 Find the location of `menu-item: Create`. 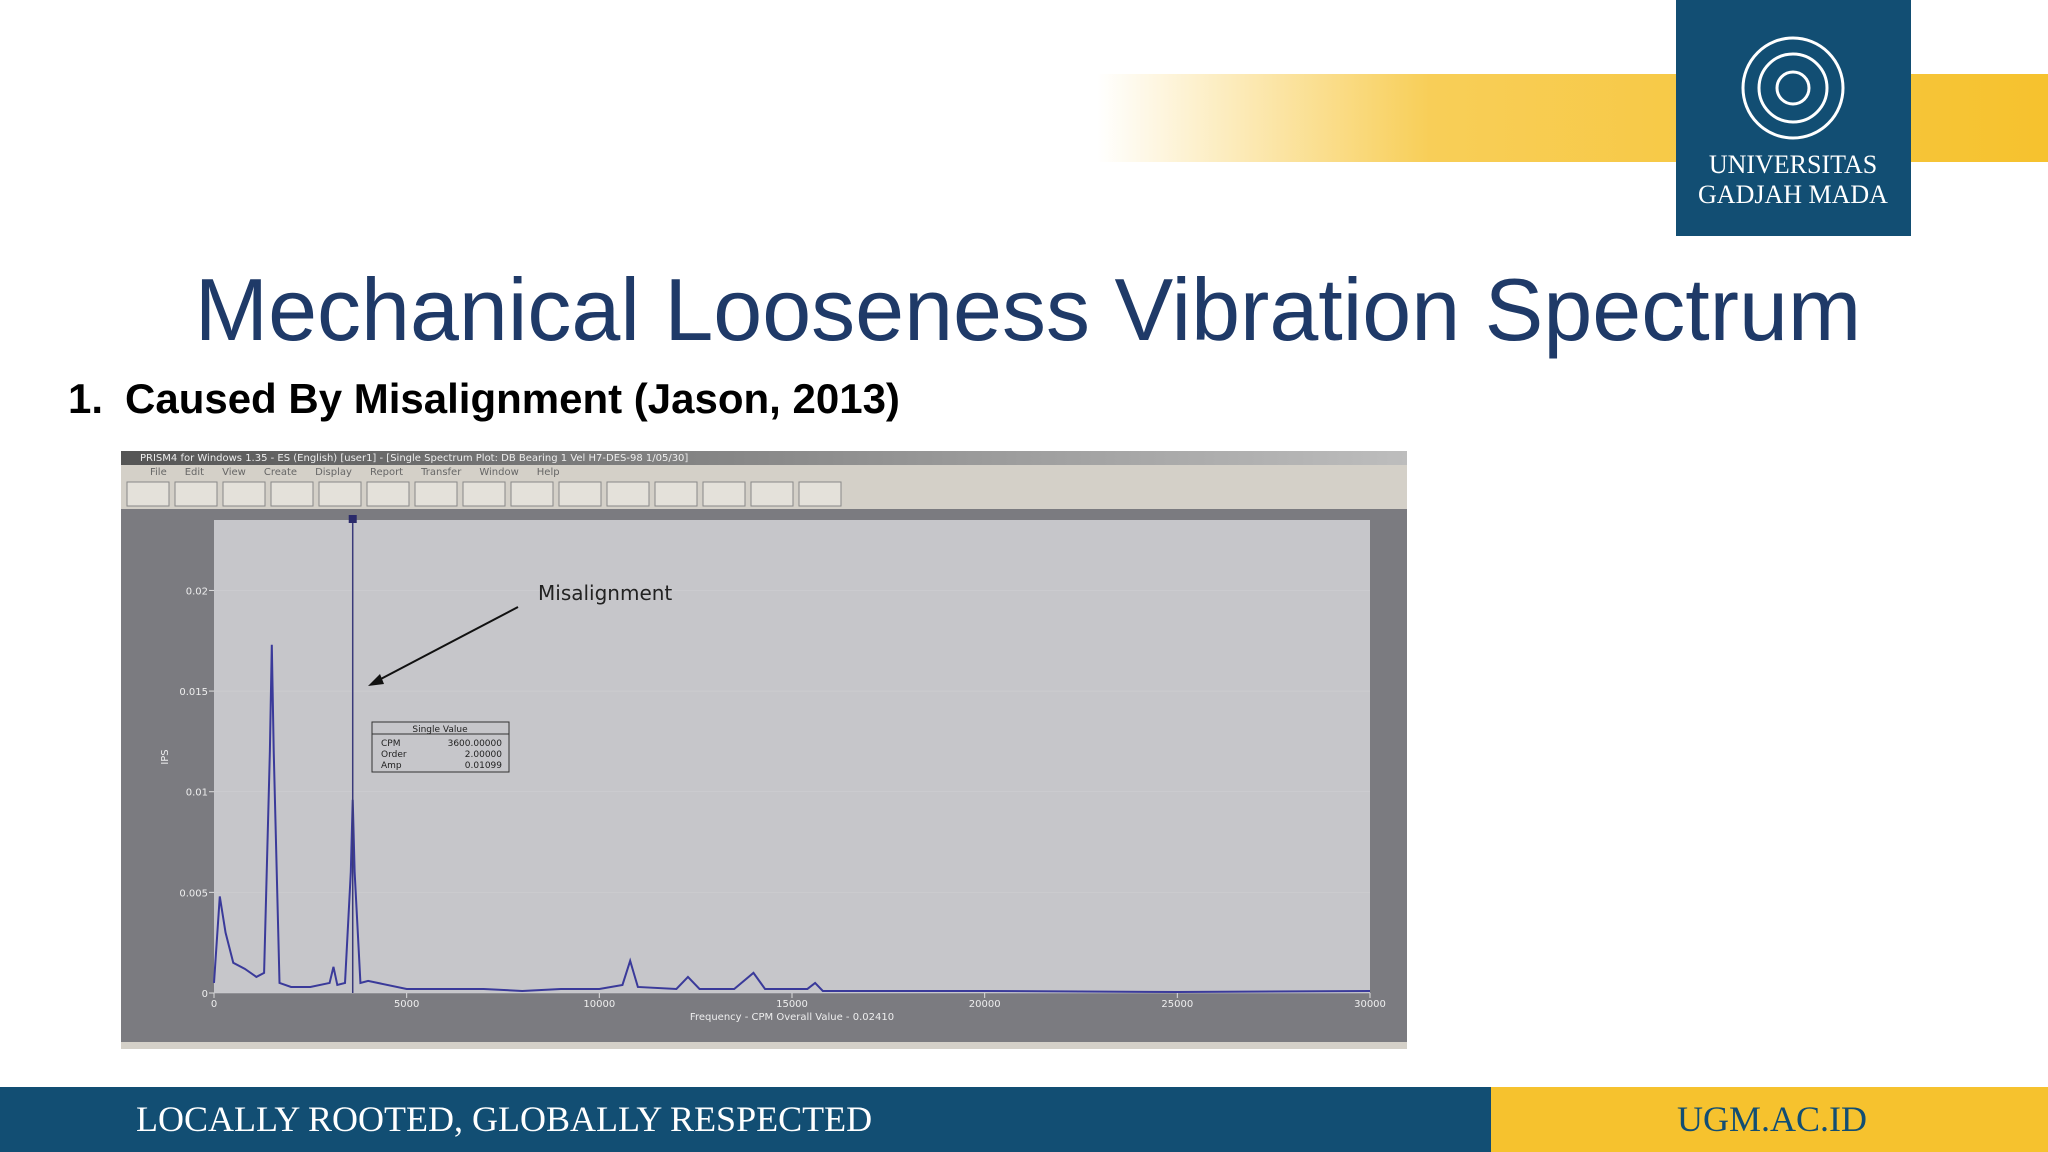

menu-item: Create is located at coordinates (280, 472).